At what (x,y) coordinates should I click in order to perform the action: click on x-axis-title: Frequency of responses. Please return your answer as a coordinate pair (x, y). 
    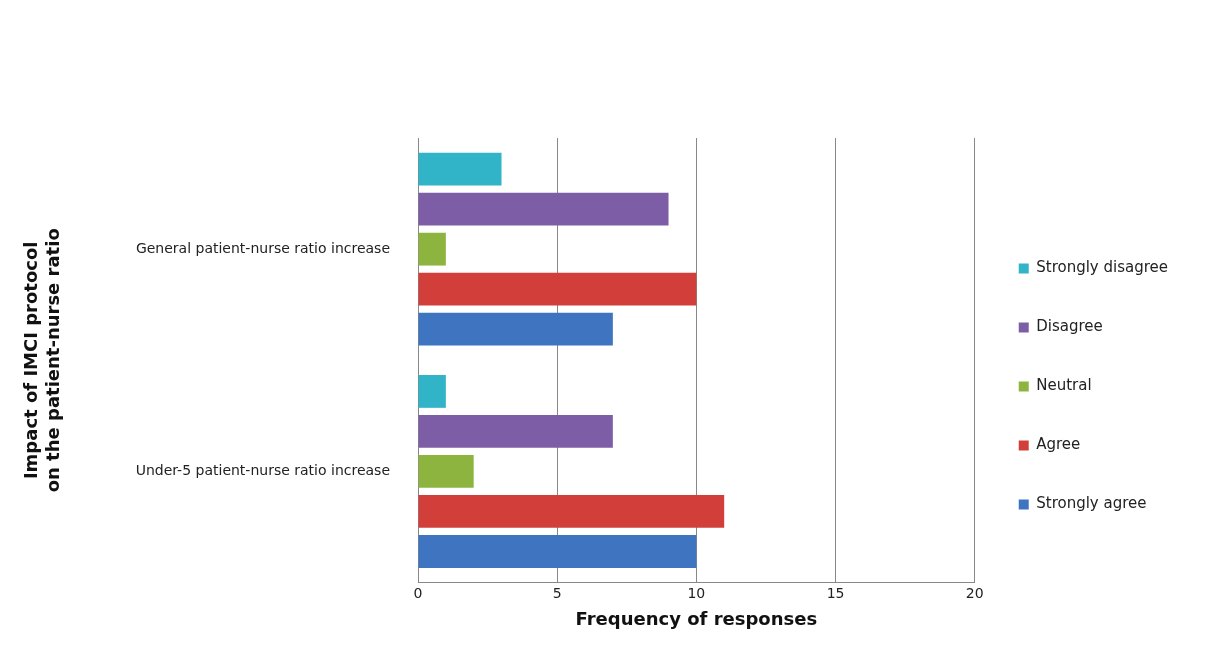
    Looking at the image, I should click on (696, 618).